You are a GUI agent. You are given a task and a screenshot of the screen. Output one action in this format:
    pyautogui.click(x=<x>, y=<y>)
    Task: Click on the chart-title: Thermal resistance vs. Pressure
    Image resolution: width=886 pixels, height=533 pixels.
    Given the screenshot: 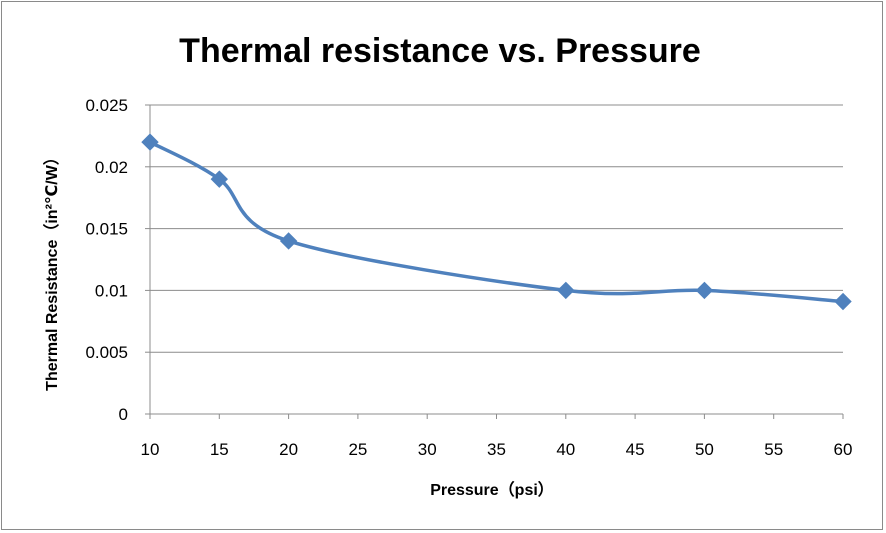 What is the action you would take?
    pyautogui.click(x=440, y=51)
    